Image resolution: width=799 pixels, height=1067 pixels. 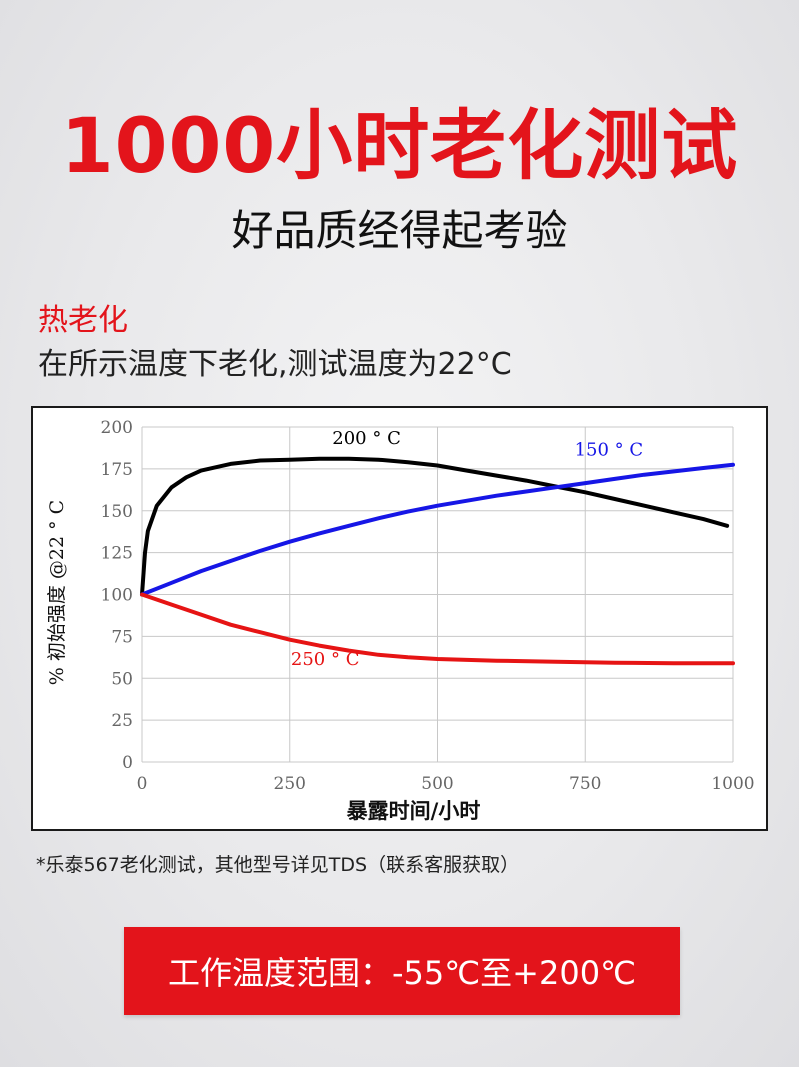 What do you see at coordinates (83, 320) in the screenshot?
I see `section-label: 热老化` at bounding box center [83, 320].